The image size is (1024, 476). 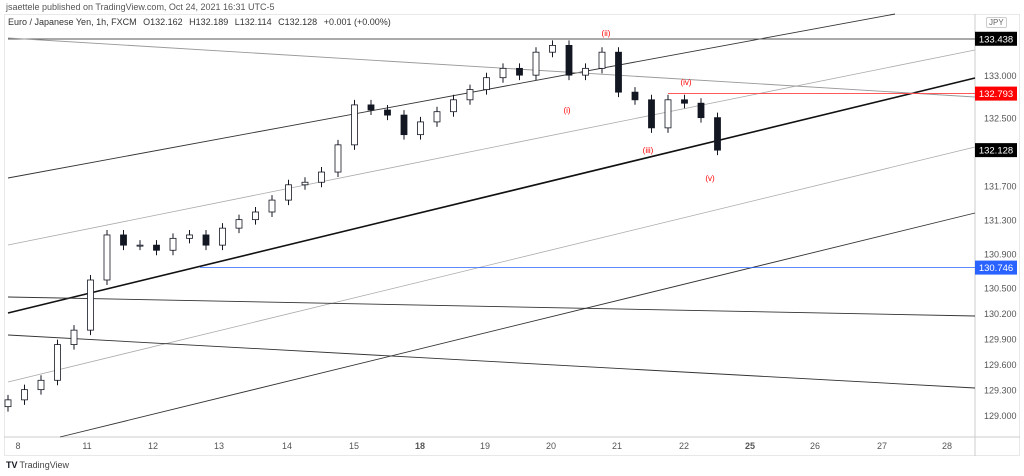 What do you see at coordinates (684, 446) in the screenshot?
I see `x-tick-label: 22` at bounding box center [684, 446].